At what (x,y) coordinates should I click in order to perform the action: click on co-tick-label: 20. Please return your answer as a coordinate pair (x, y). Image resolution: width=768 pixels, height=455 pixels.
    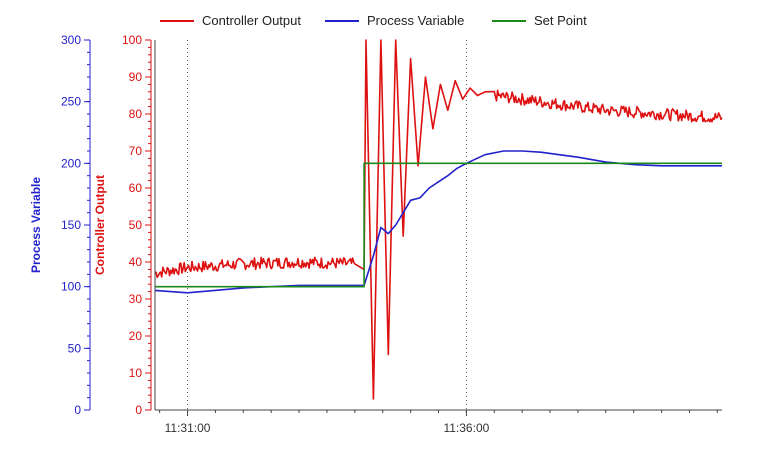
    Looking at the image, I should click on (136, 336).